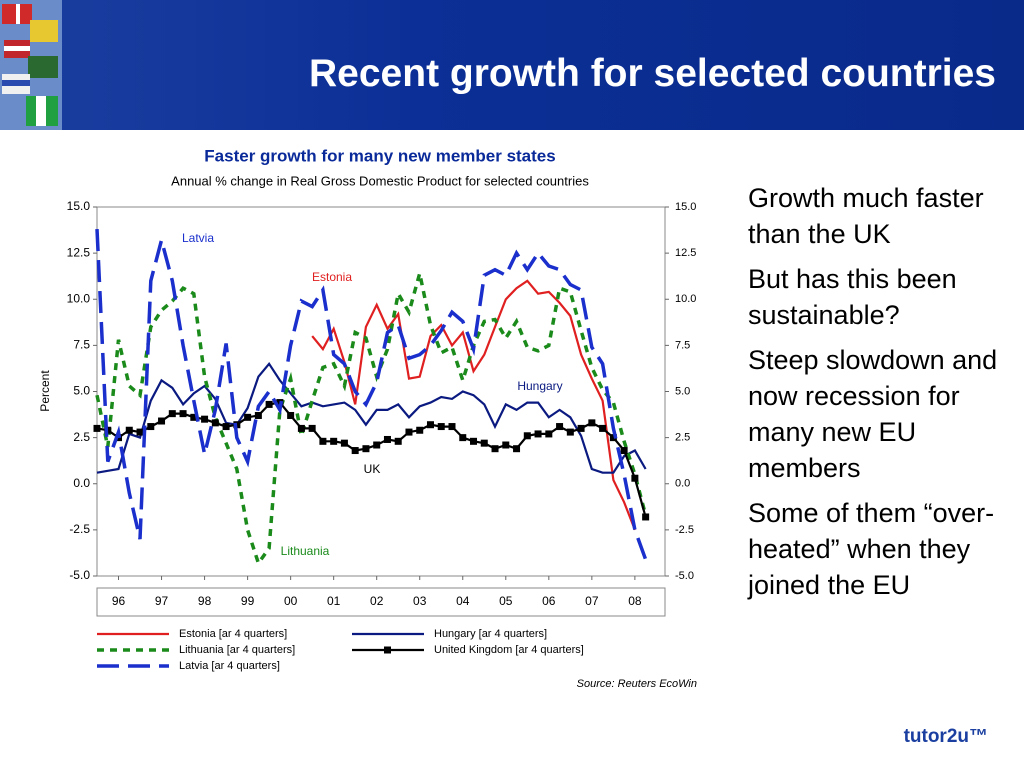 This screenshot has height=768, width=1024. What do you see at coordinates (685, 299) in the screenshot?
I see `y2-tick-label: 10.0` at bounding box center [685, 299].